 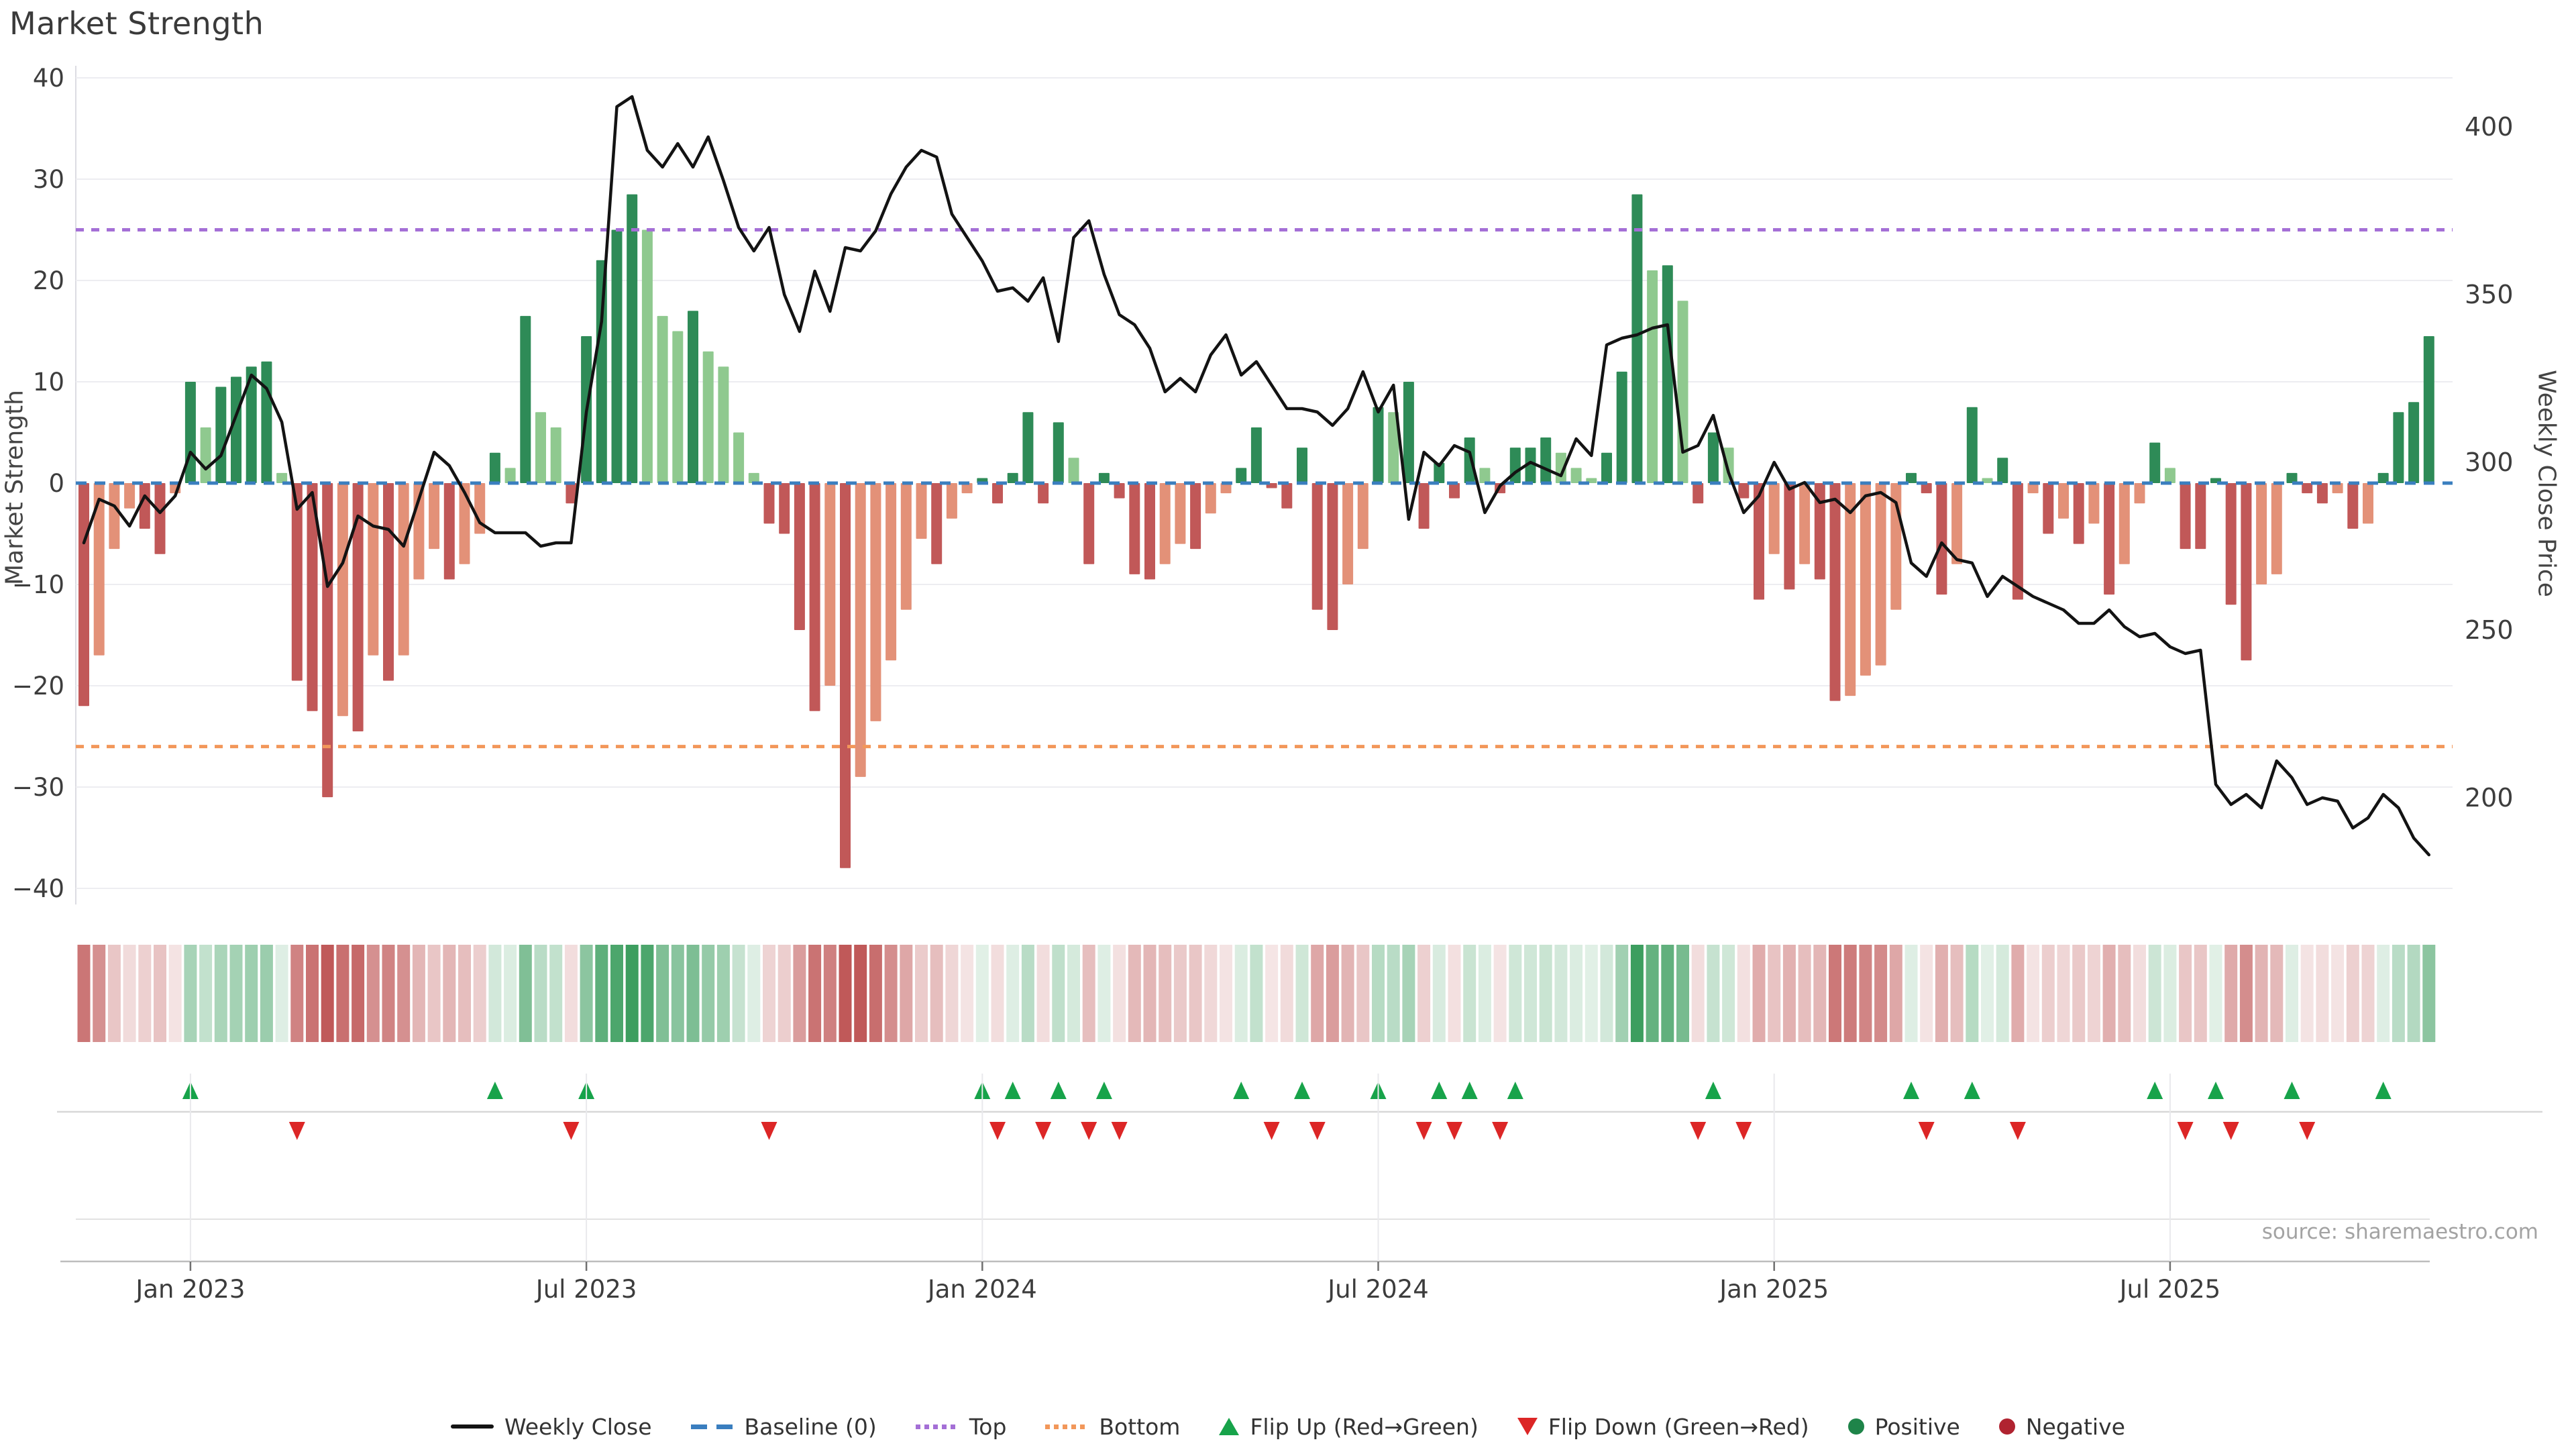 I want to click on legend-label: Negative, so click(x=2075, y=1426).